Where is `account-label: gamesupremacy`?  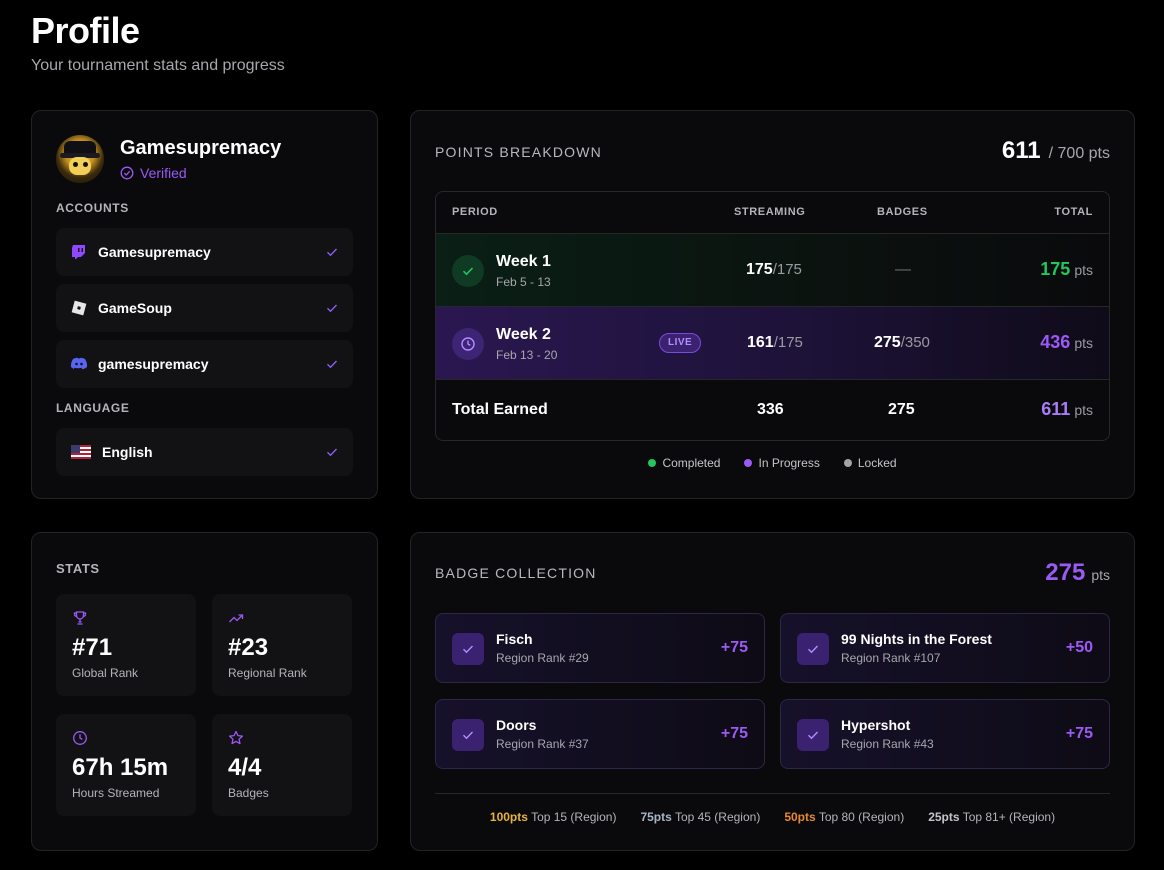
account-label: gamesupremacy is located at coordinates (153, 364).